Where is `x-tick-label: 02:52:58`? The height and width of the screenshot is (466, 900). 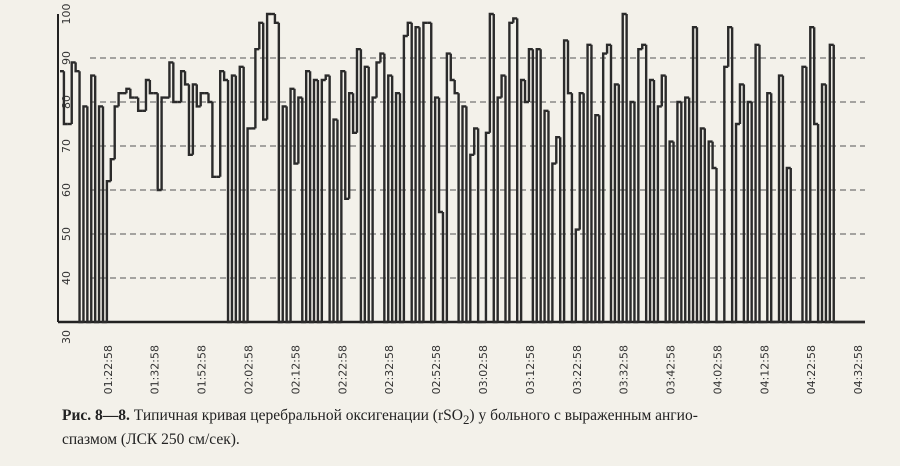 x-tick-label: 02:52:58 is located at coordinates (436, 369).